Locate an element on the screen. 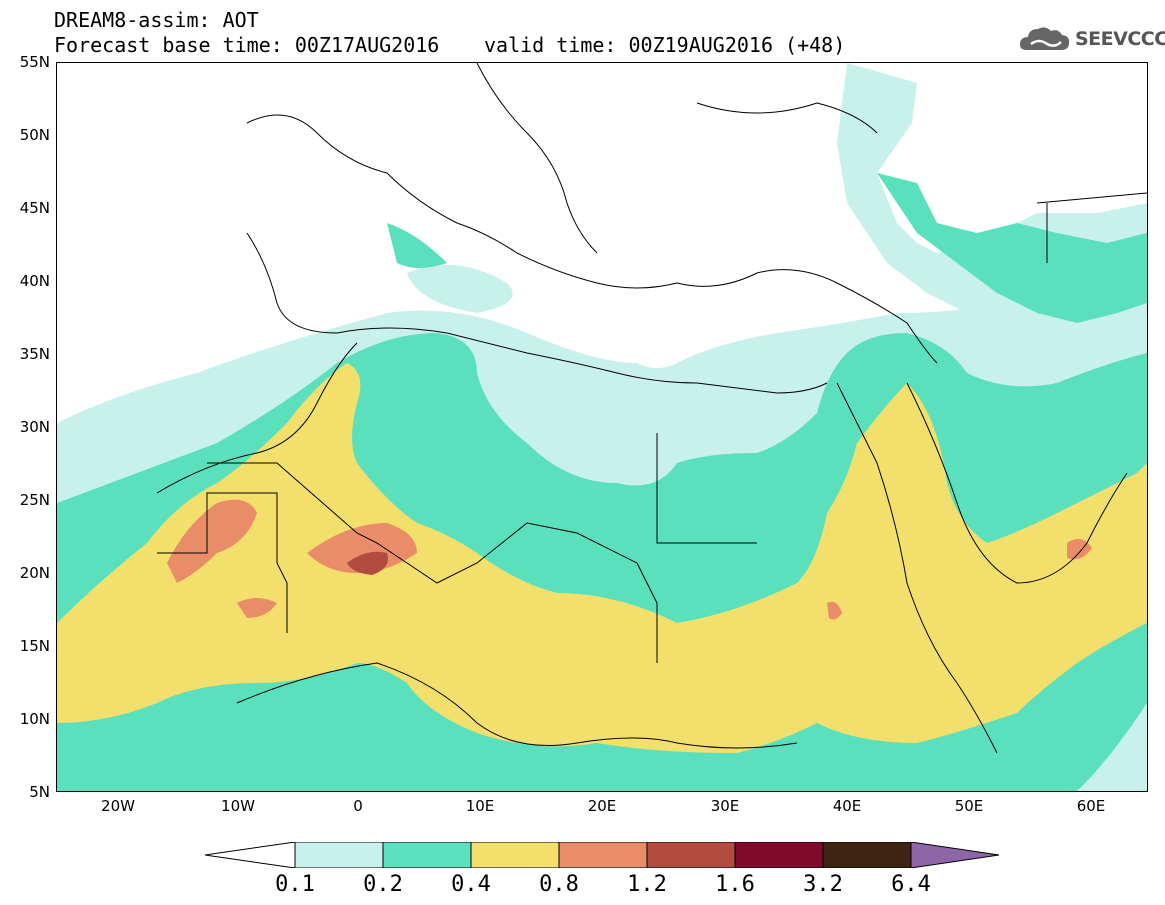 This screenshot has width=1165, height=905. forecast-base-time: Forecast base time: 00Z17AUG2016 is located at coordinates (247, 45).